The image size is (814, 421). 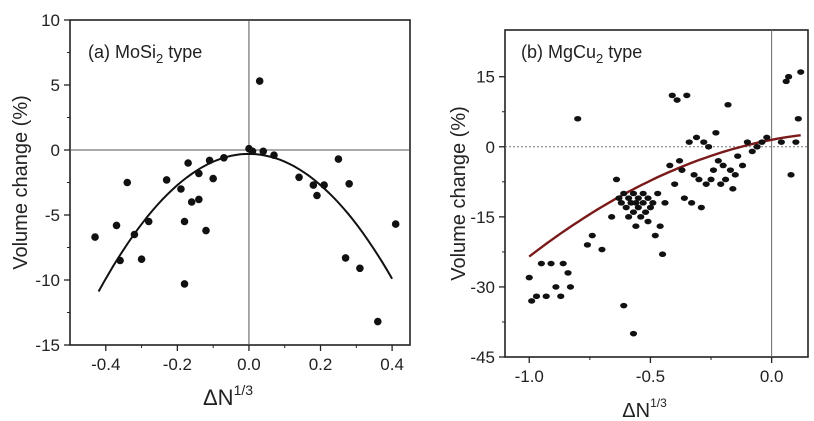 What do you see at coordinates (490, 147) in the screenshot?
I see `y-tick-label: 0` at bounding box center [490, 147].